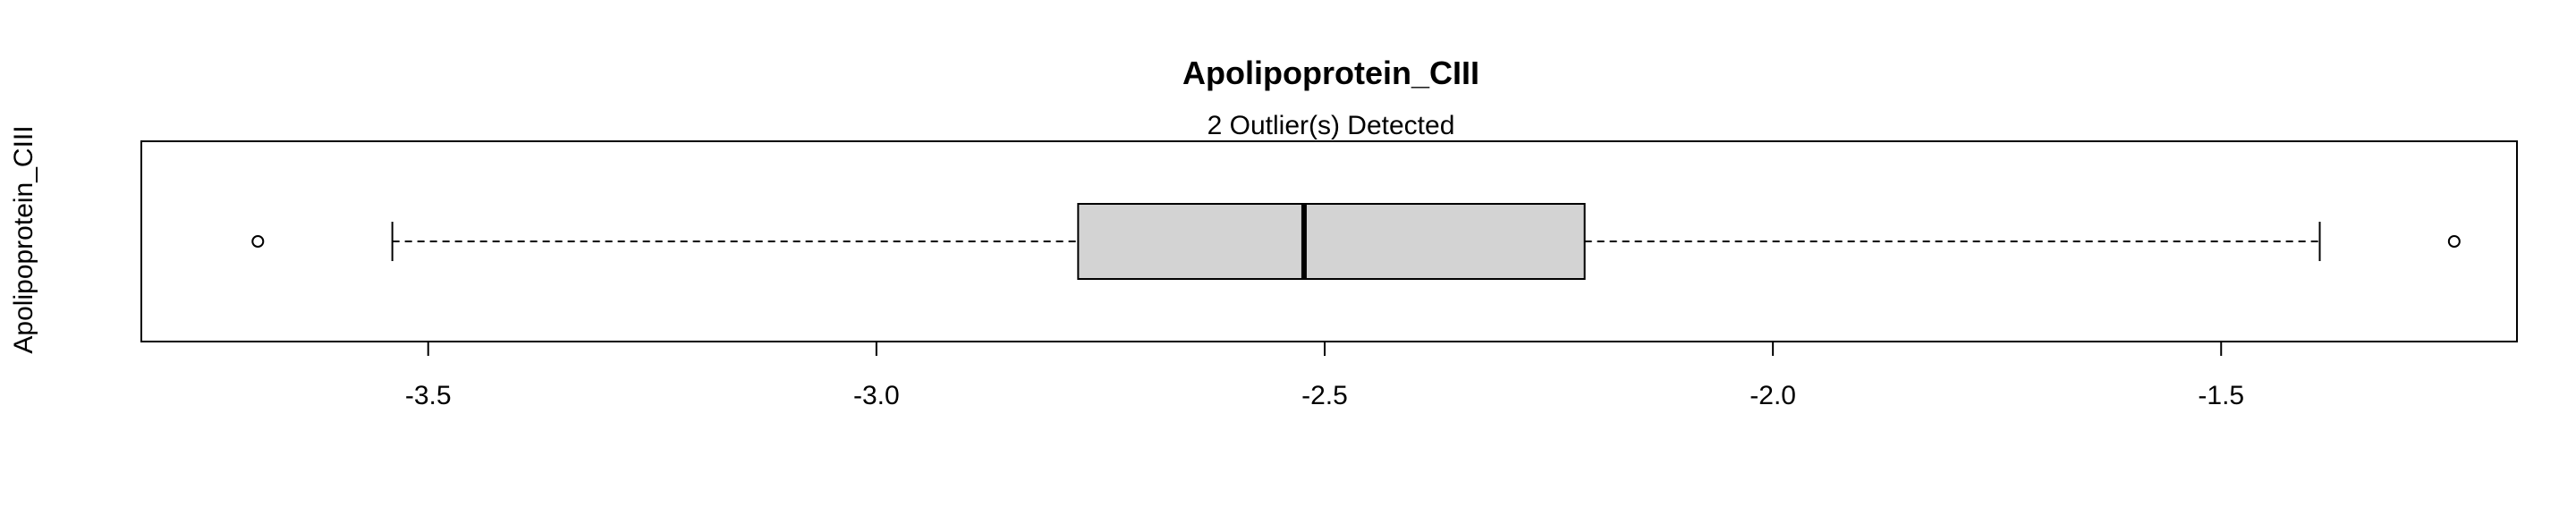 The width and height of the screenshot is (2576, 515). Describe the element at coordinates (1330, 73) in the screenshot. I see `chart-title: Apolipoprotein_CIII` at that location.